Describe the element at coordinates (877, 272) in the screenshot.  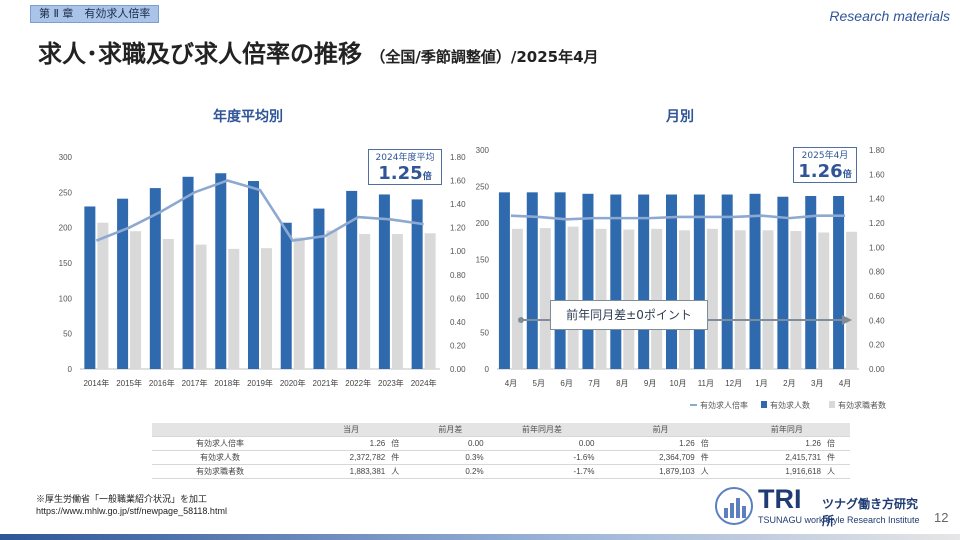
I see `y2-tick-label: 0.80` at that location.